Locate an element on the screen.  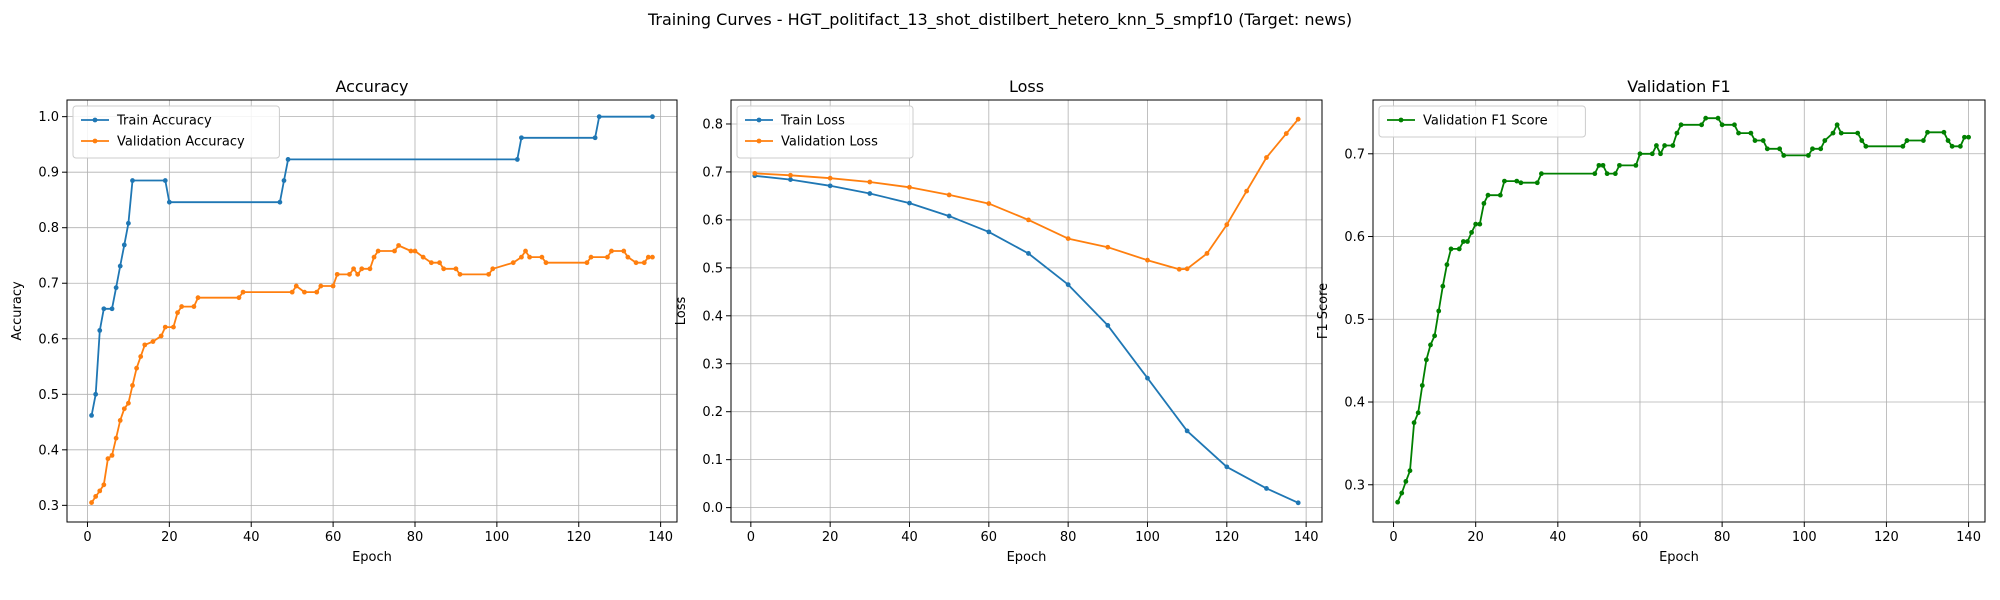
y-tick-label: 0.1 is located at coordinates (712, 460).